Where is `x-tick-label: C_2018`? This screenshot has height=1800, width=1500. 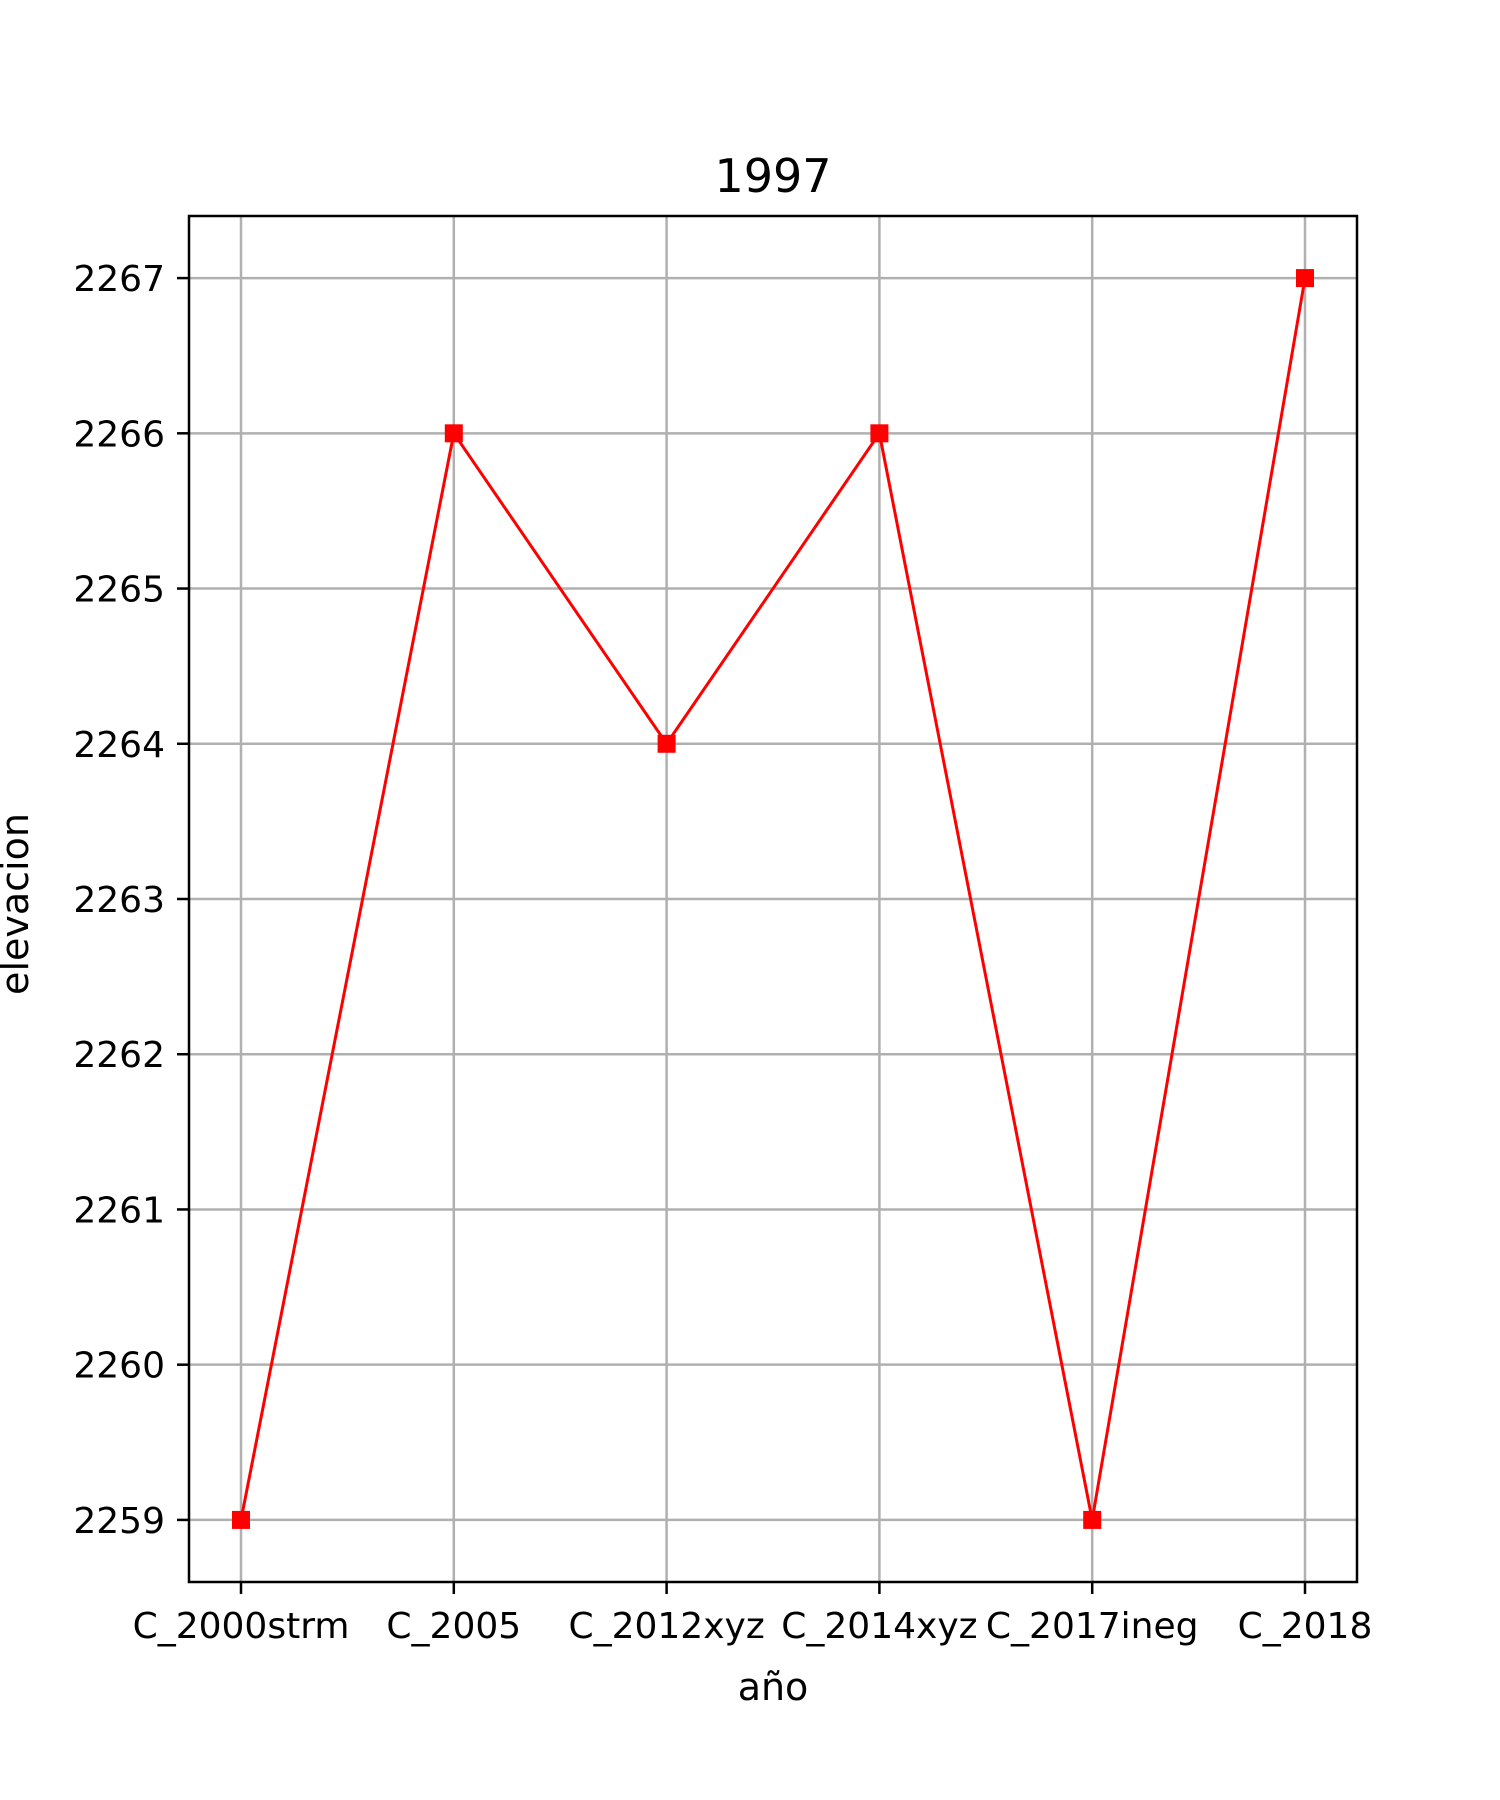
x-tick-label: C_2018 is located at coordinates (1305, 1626).